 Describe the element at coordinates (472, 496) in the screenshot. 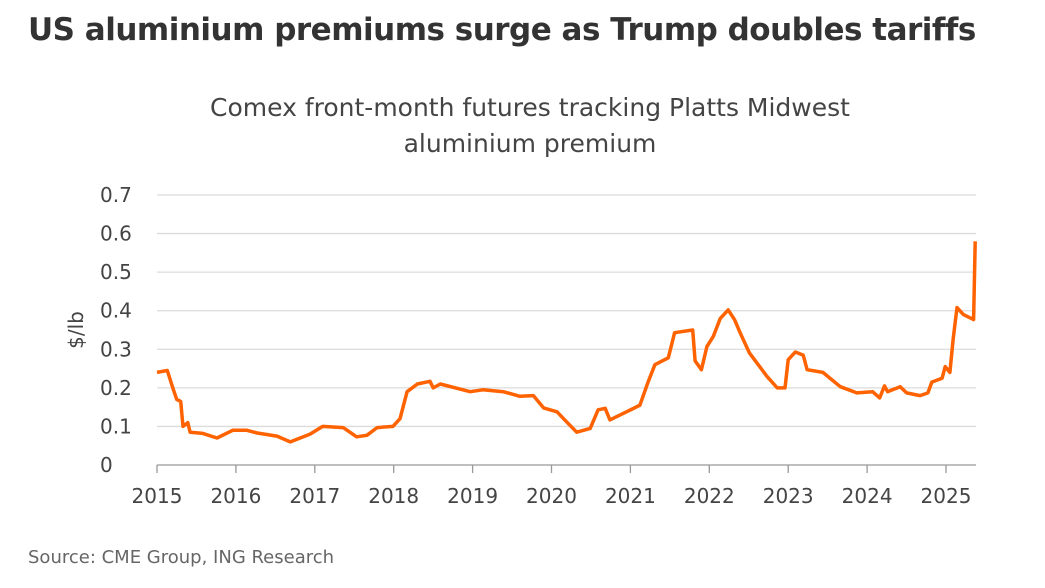

I see `x-tick-label: 2019` at that location.